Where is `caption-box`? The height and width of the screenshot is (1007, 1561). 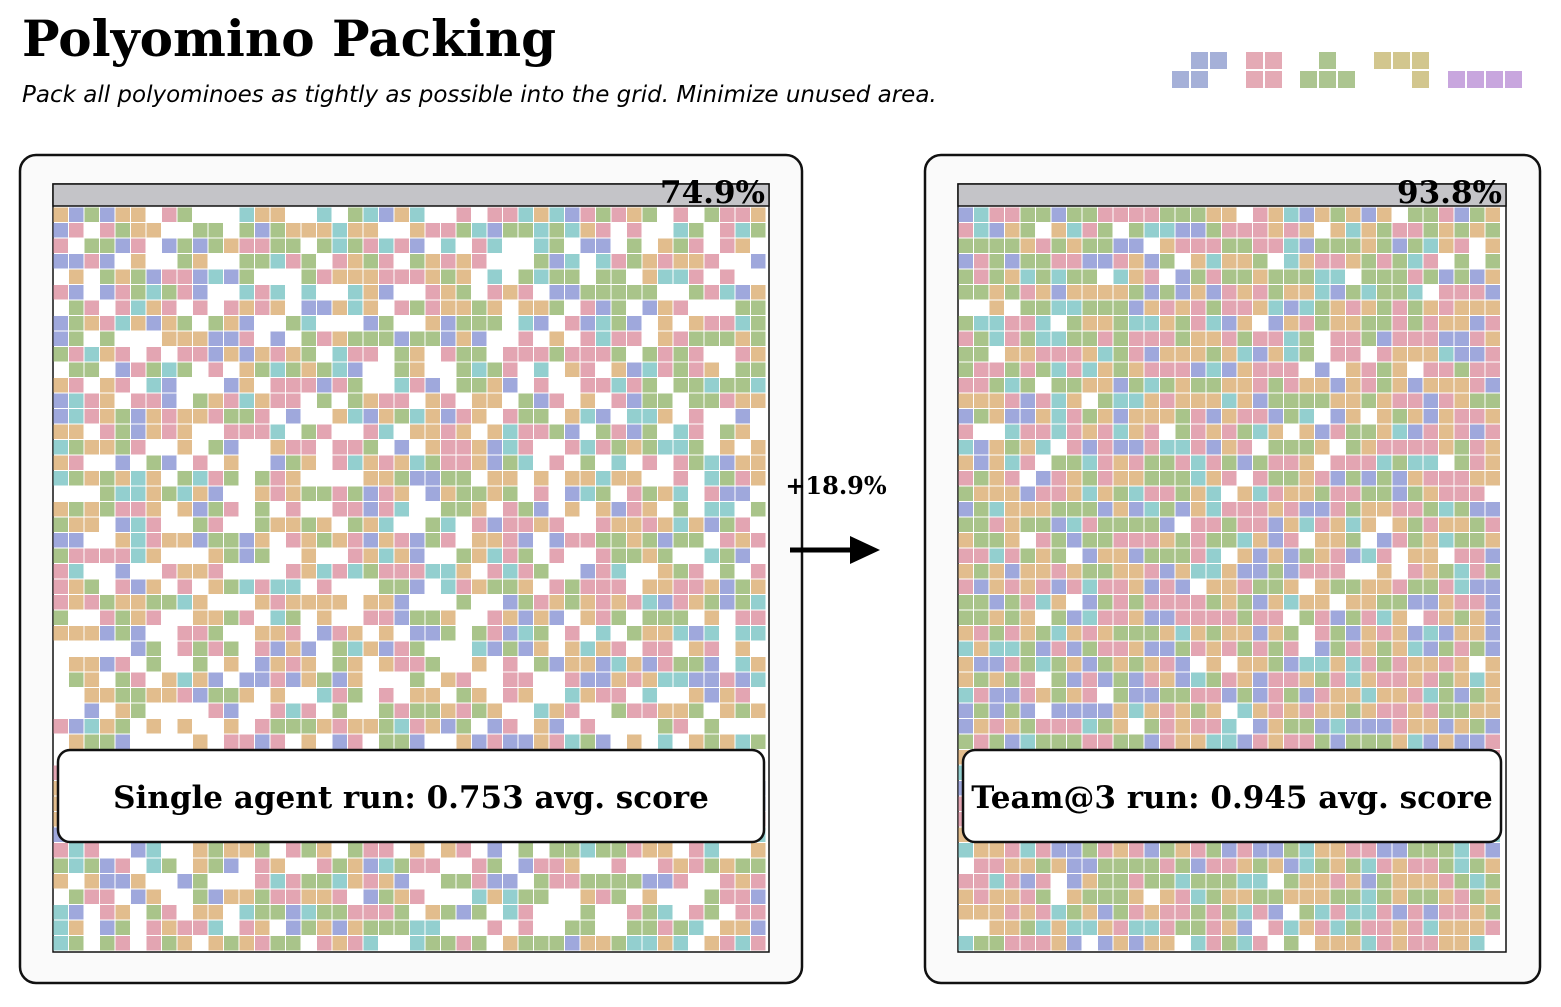
caption-box is located at coordinates (411, 796).